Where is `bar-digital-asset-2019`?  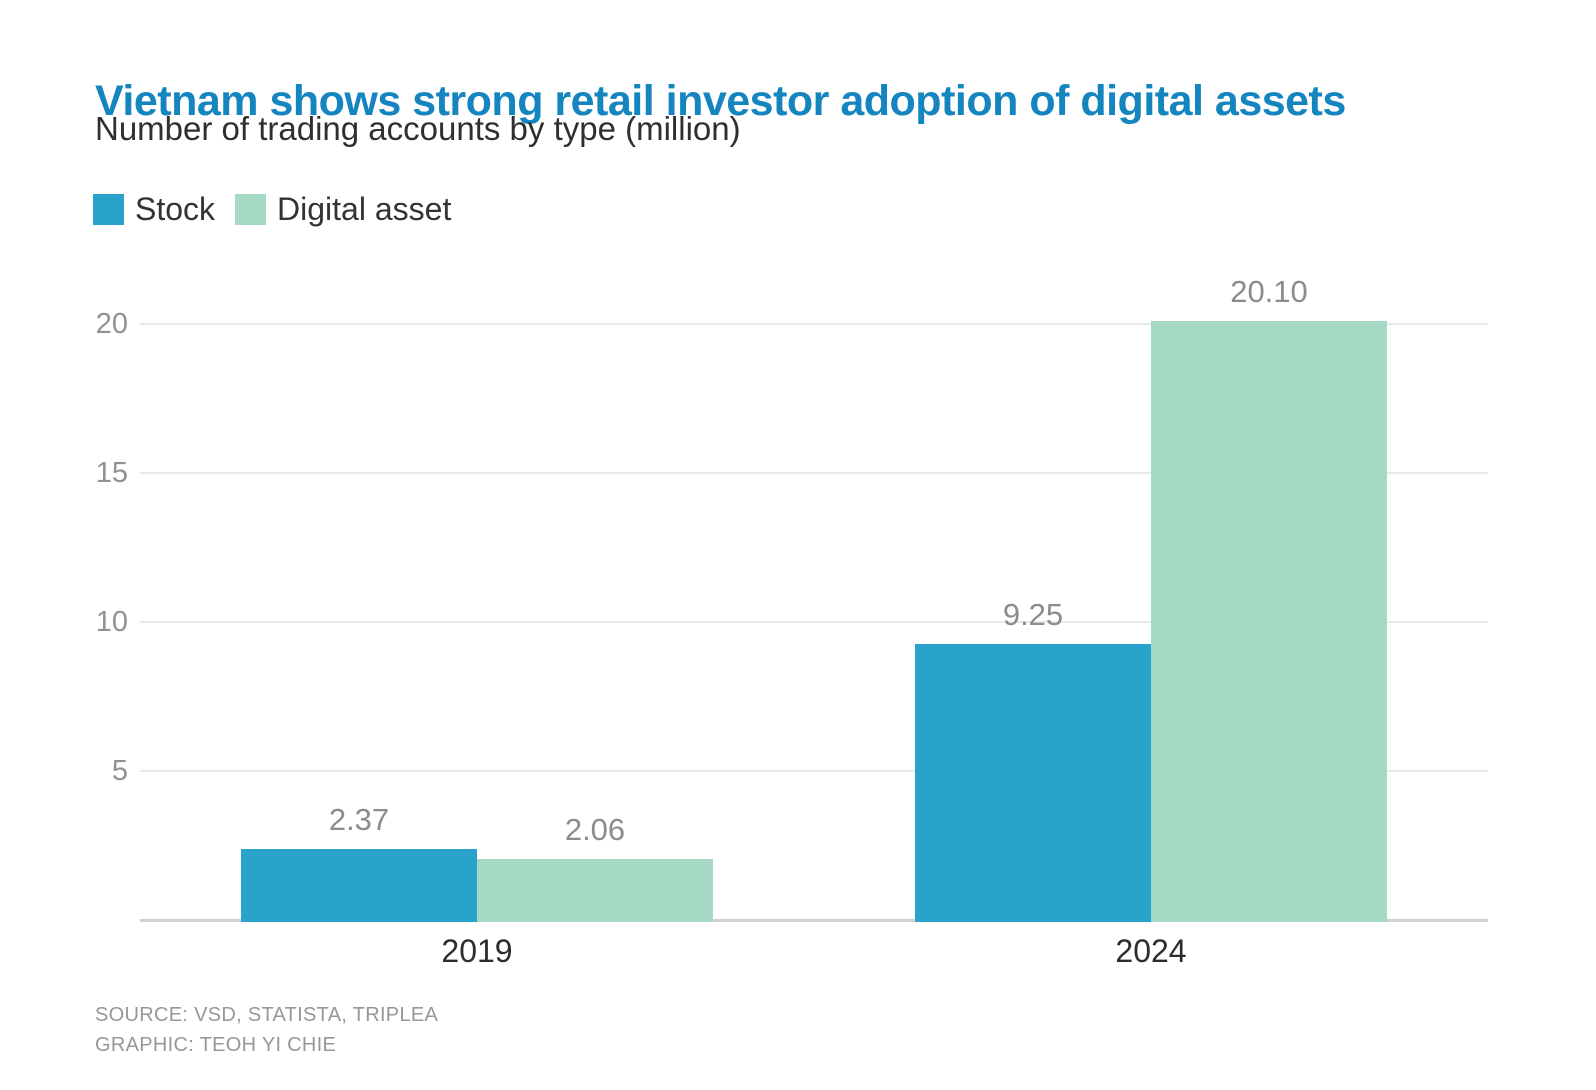 bar-digital-asset-2019 is located at coordinates (595, 890).